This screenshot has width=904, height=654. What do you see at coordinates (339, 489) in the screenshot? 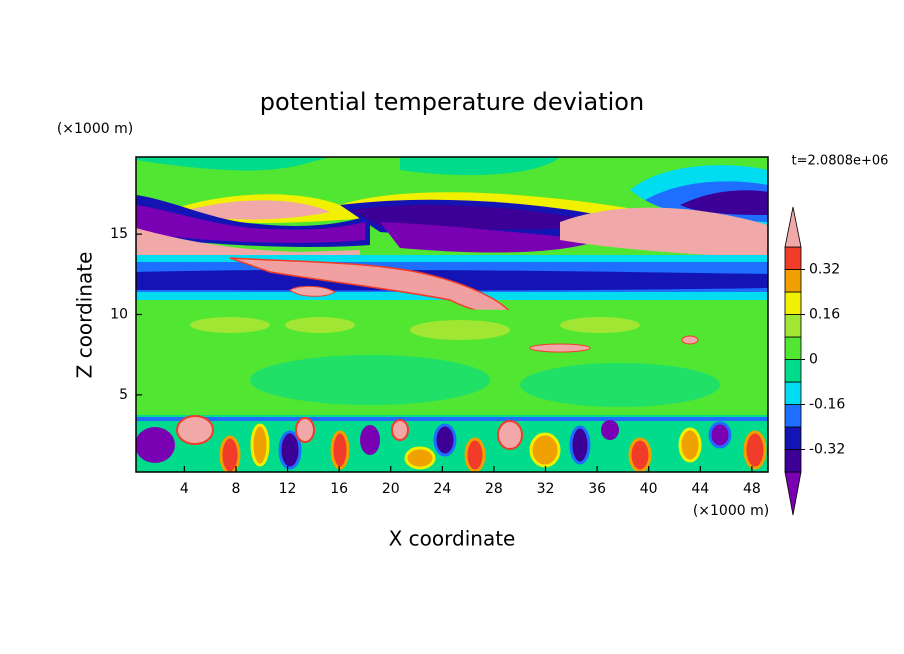
I see `x-tick-label: 16` at bounding box center [339, 489].